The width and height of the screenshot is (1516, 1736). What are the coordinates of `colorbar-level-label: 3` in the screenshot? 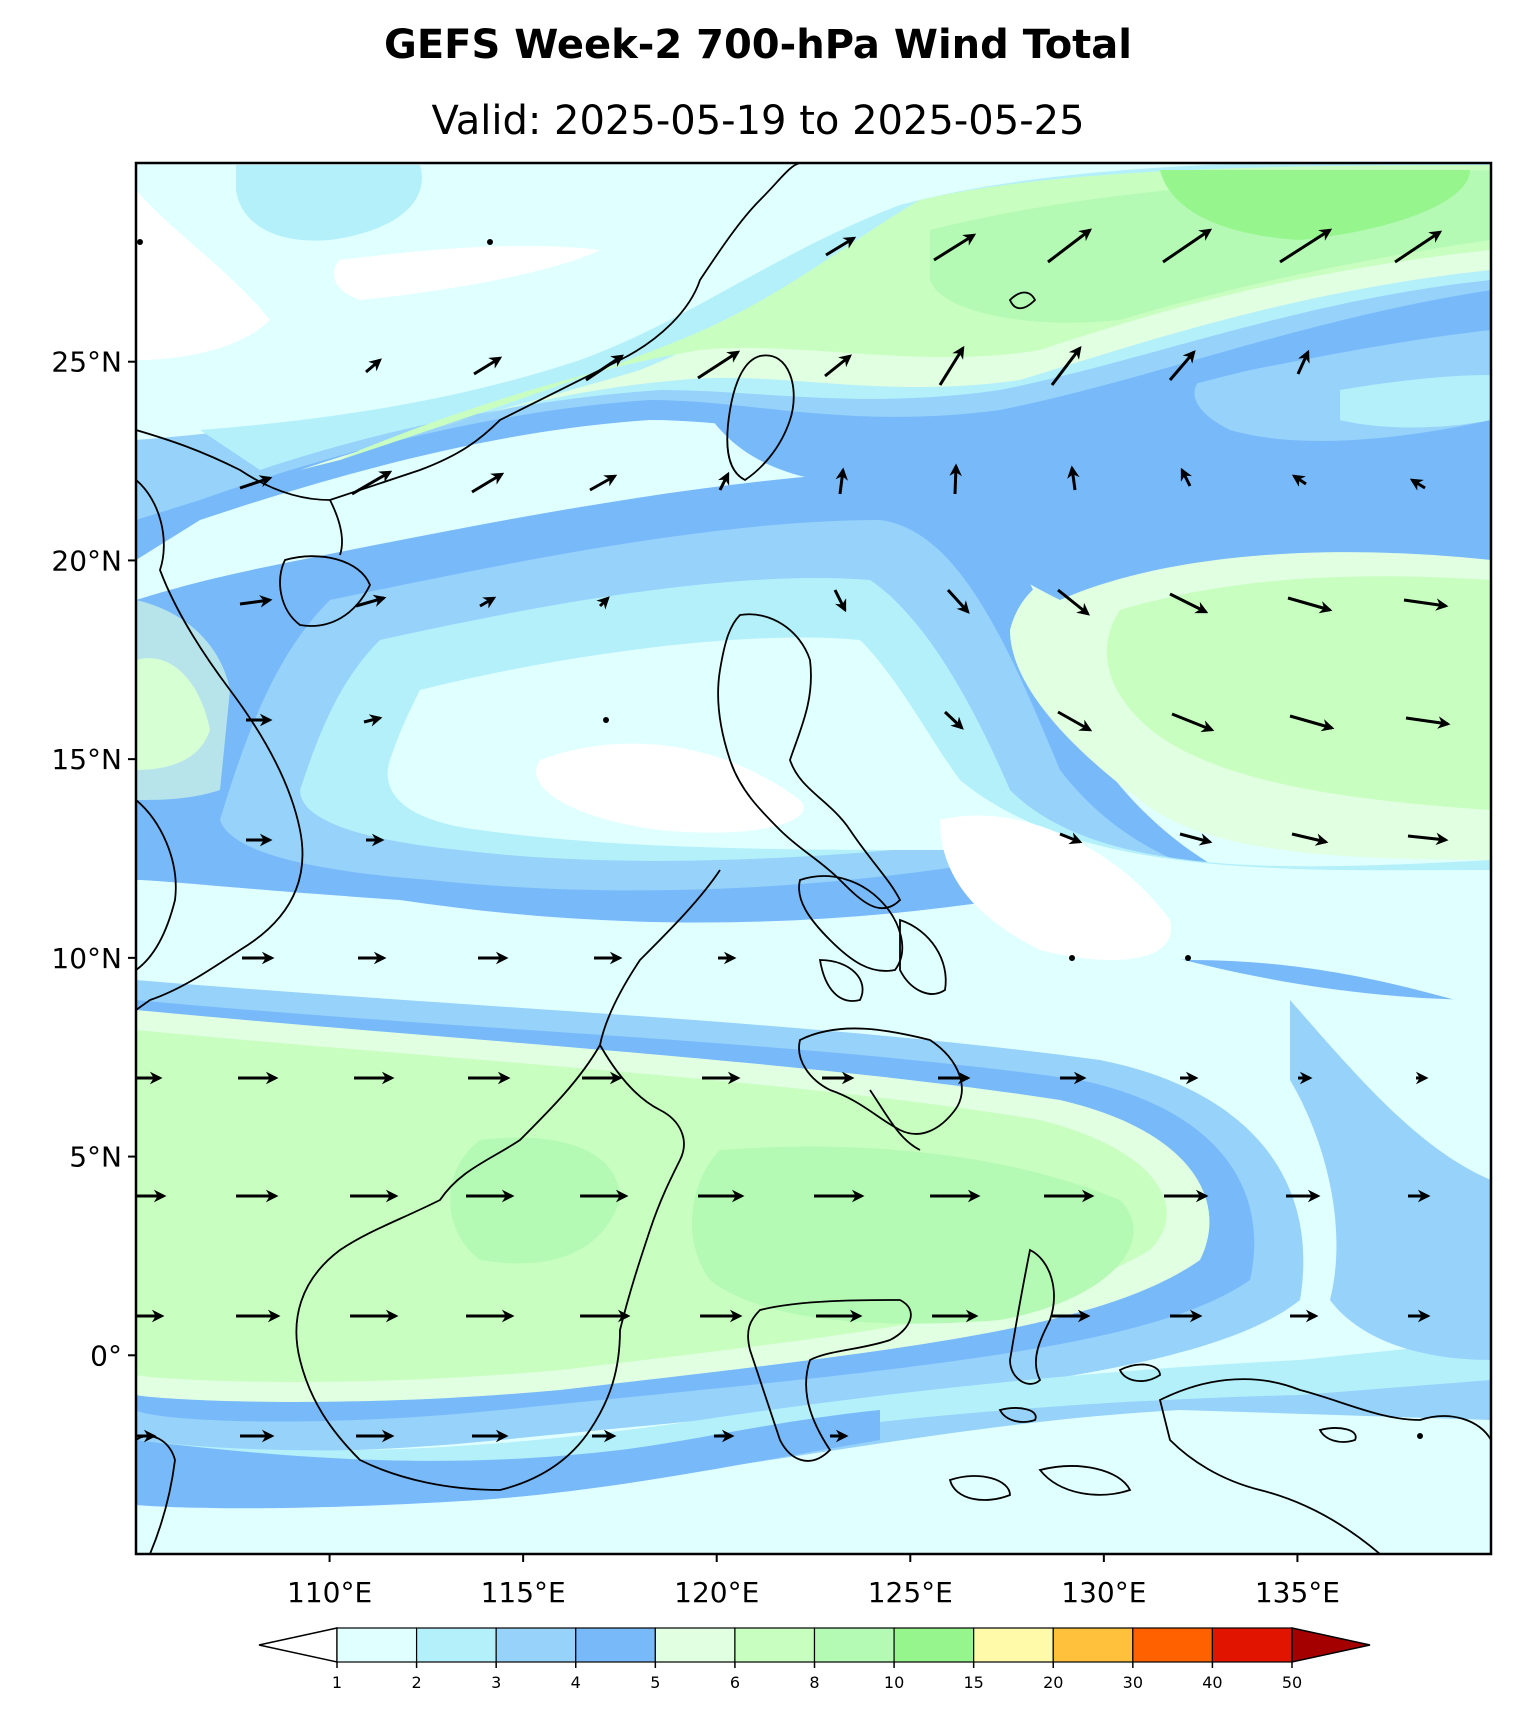 It's located at (496, 1682).